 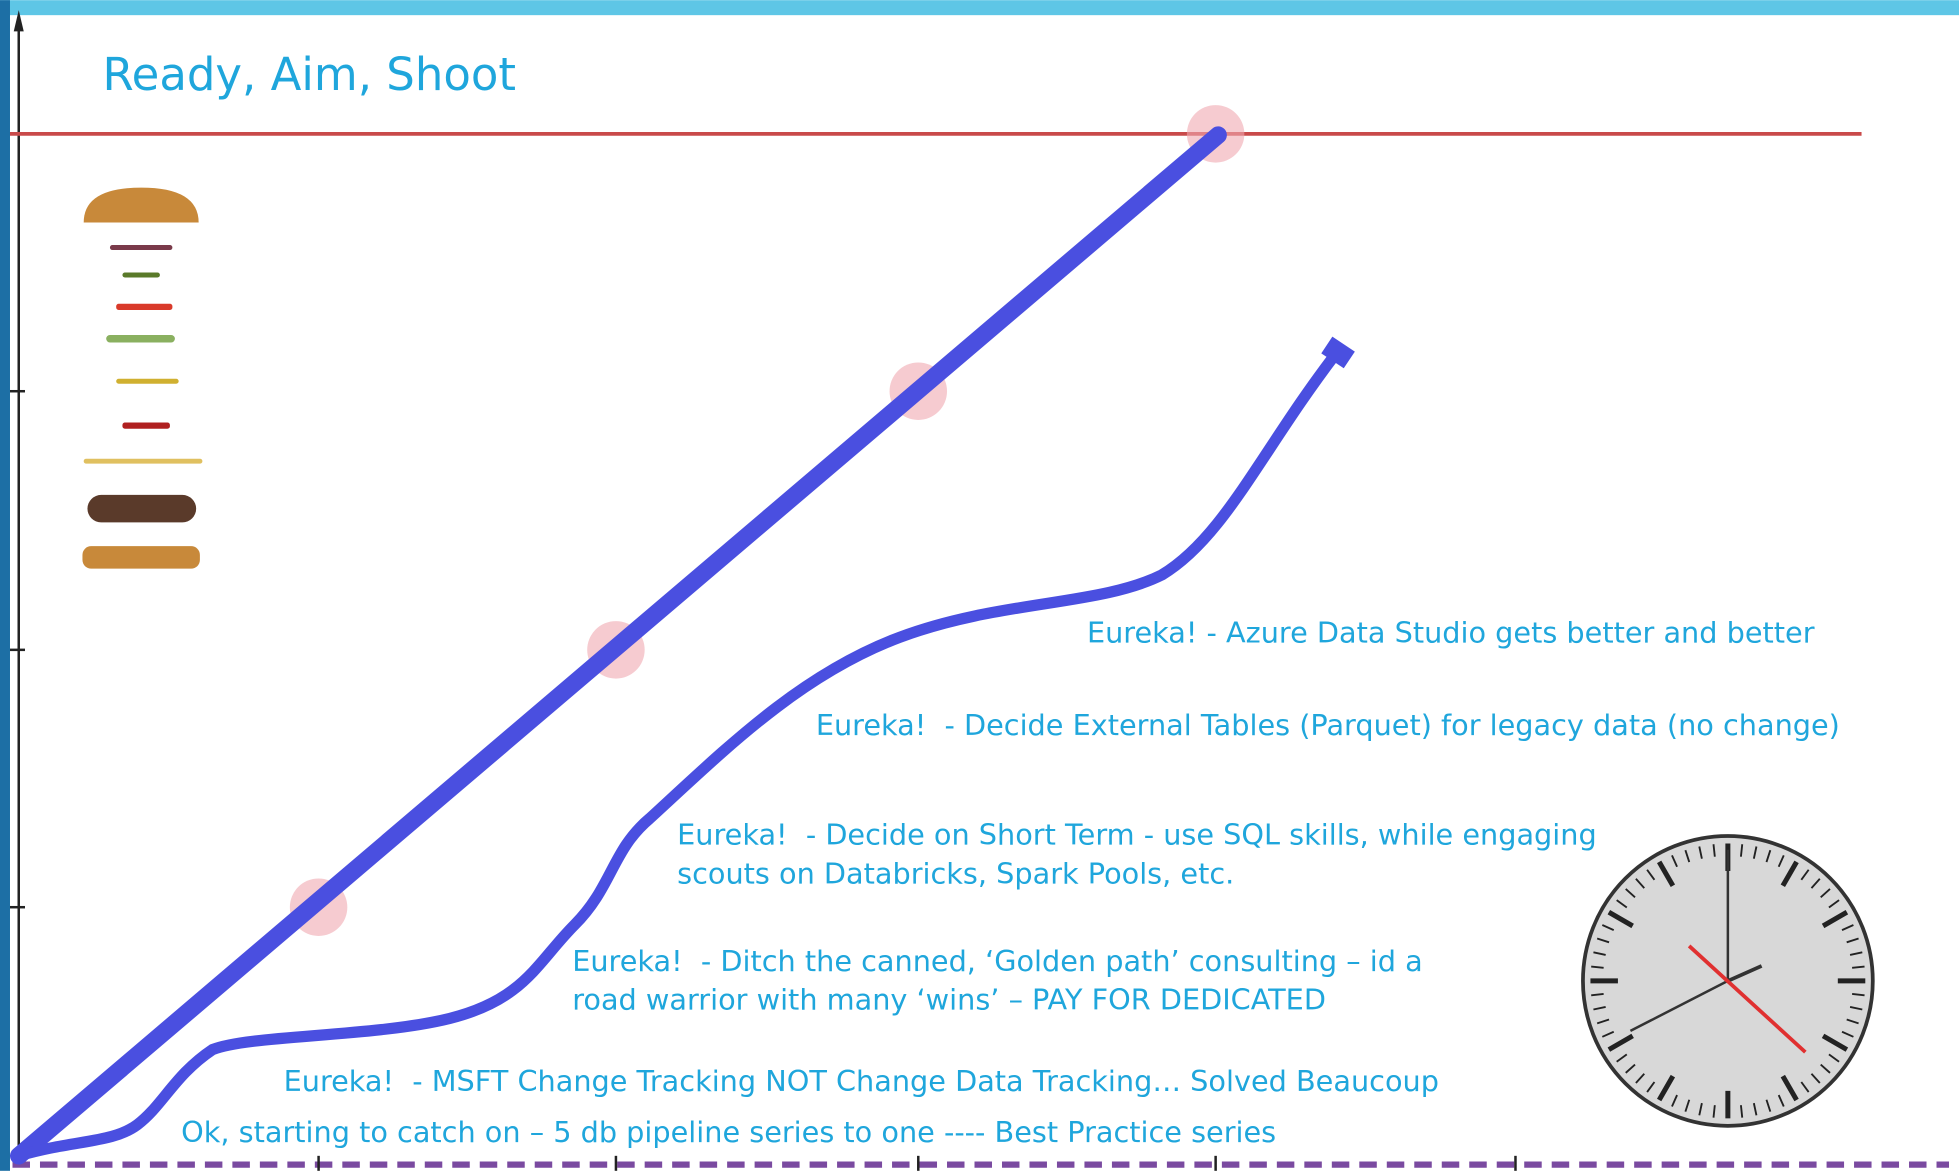 I want to click on axis-arrow, so click(x=18, y=21).